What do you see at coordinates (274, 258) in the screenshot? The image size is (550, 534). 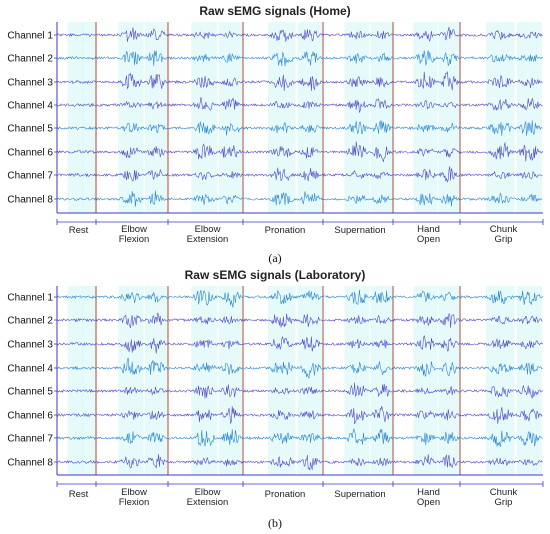 I see `panel-label: (a)` at bounding box center [274, 258].